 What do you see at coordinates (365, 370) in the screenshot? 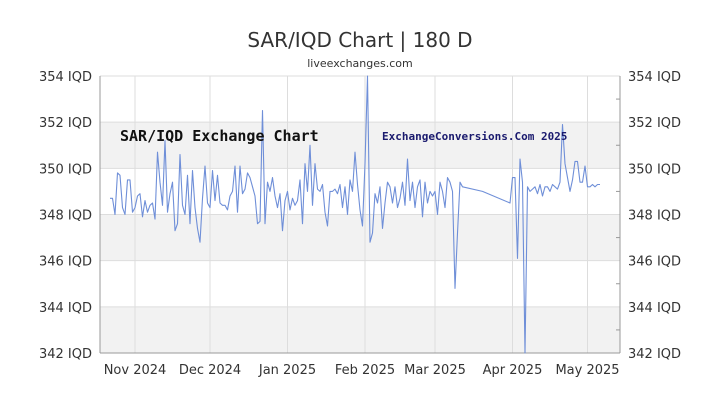
I see `x-tick-label: Feb 2025` at bounding box center [365, 370].